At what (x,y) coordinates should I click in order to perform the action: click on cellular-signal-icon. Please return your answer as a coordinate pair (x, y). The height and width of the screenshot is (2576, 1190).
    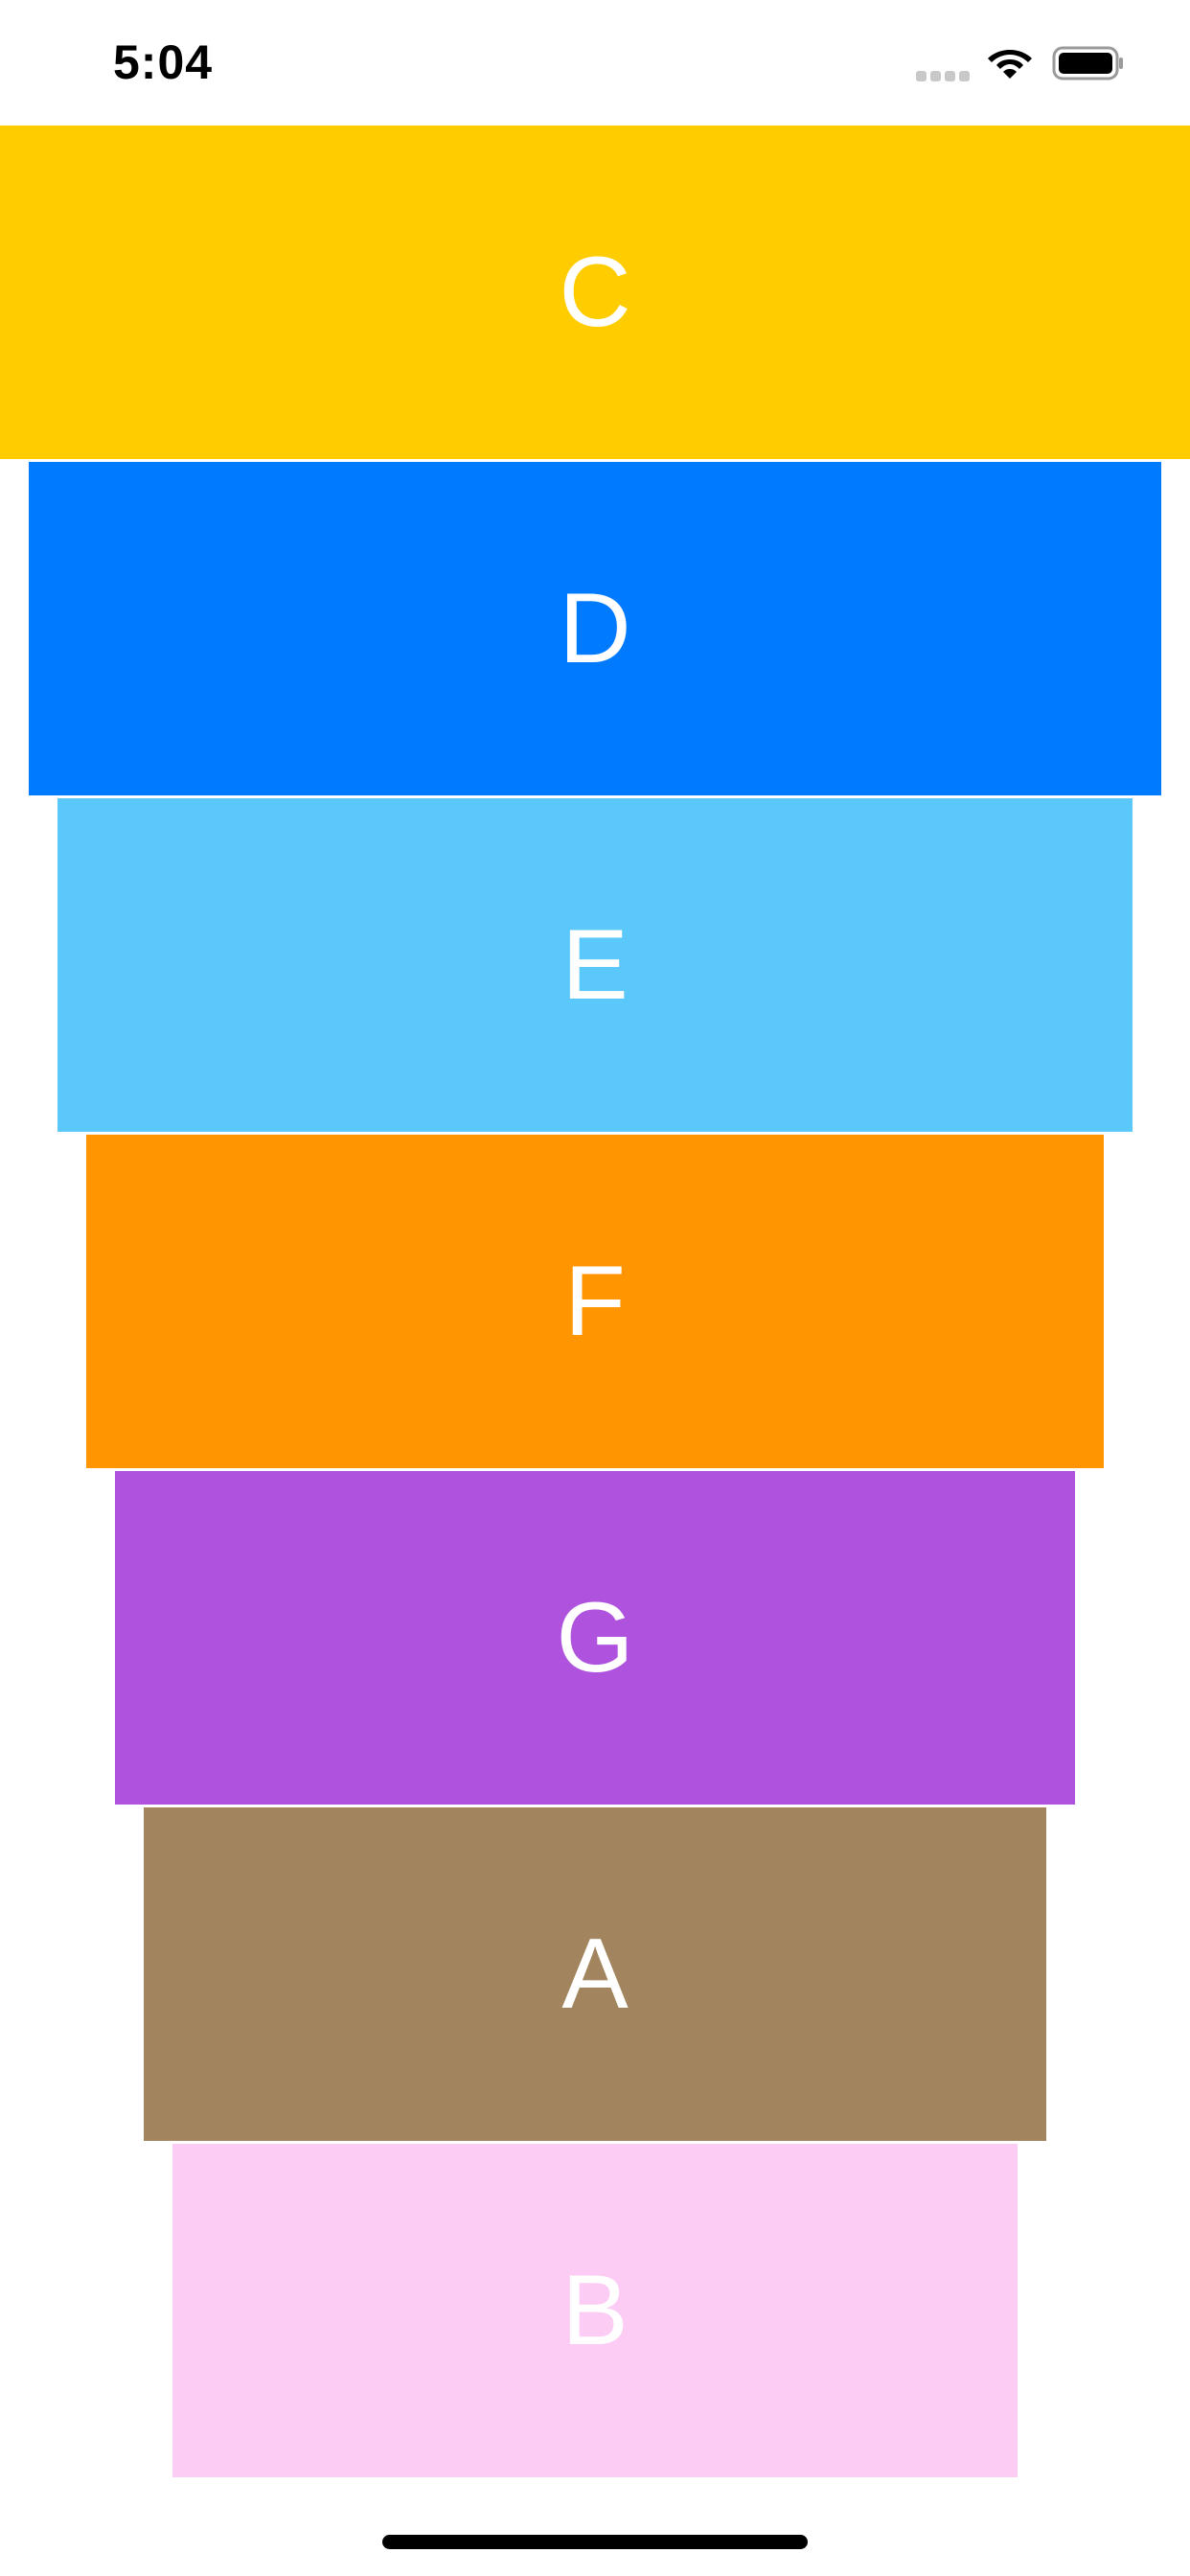
    Looking at the image, I should click on (944, 76).